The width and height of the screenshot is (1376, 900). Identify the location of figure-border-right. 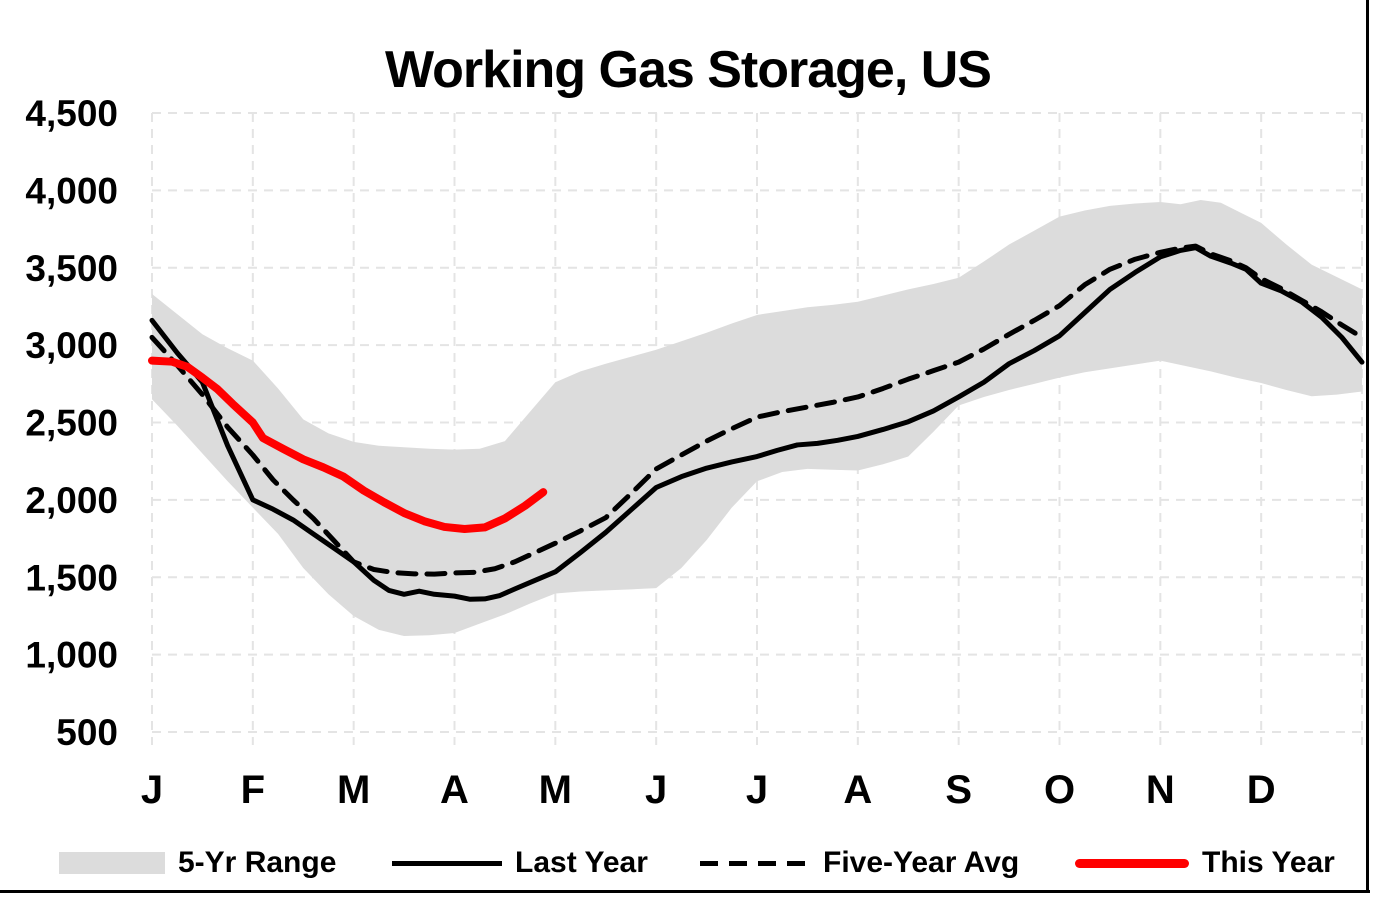
(1367, 446).